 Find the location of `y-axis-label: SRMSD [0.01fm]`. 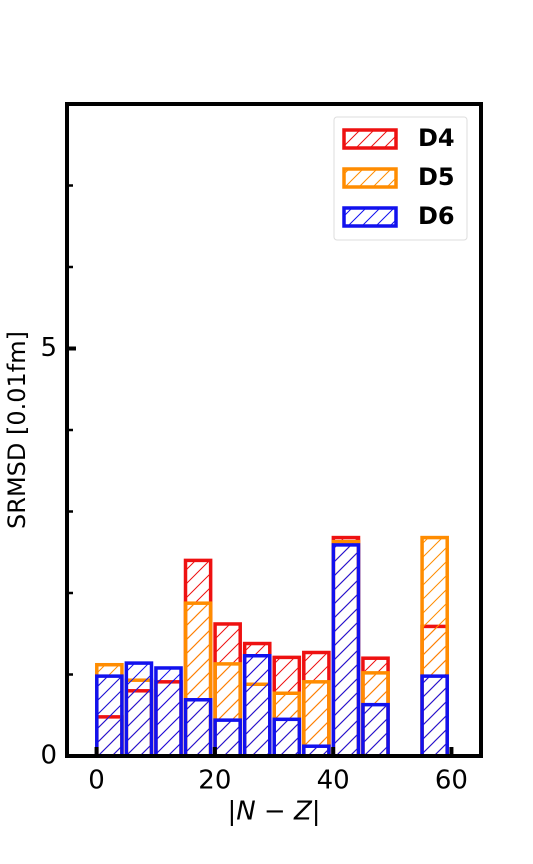

y-axis-label: SRMSD [0.01fm] is located at coordinates (17, 430).